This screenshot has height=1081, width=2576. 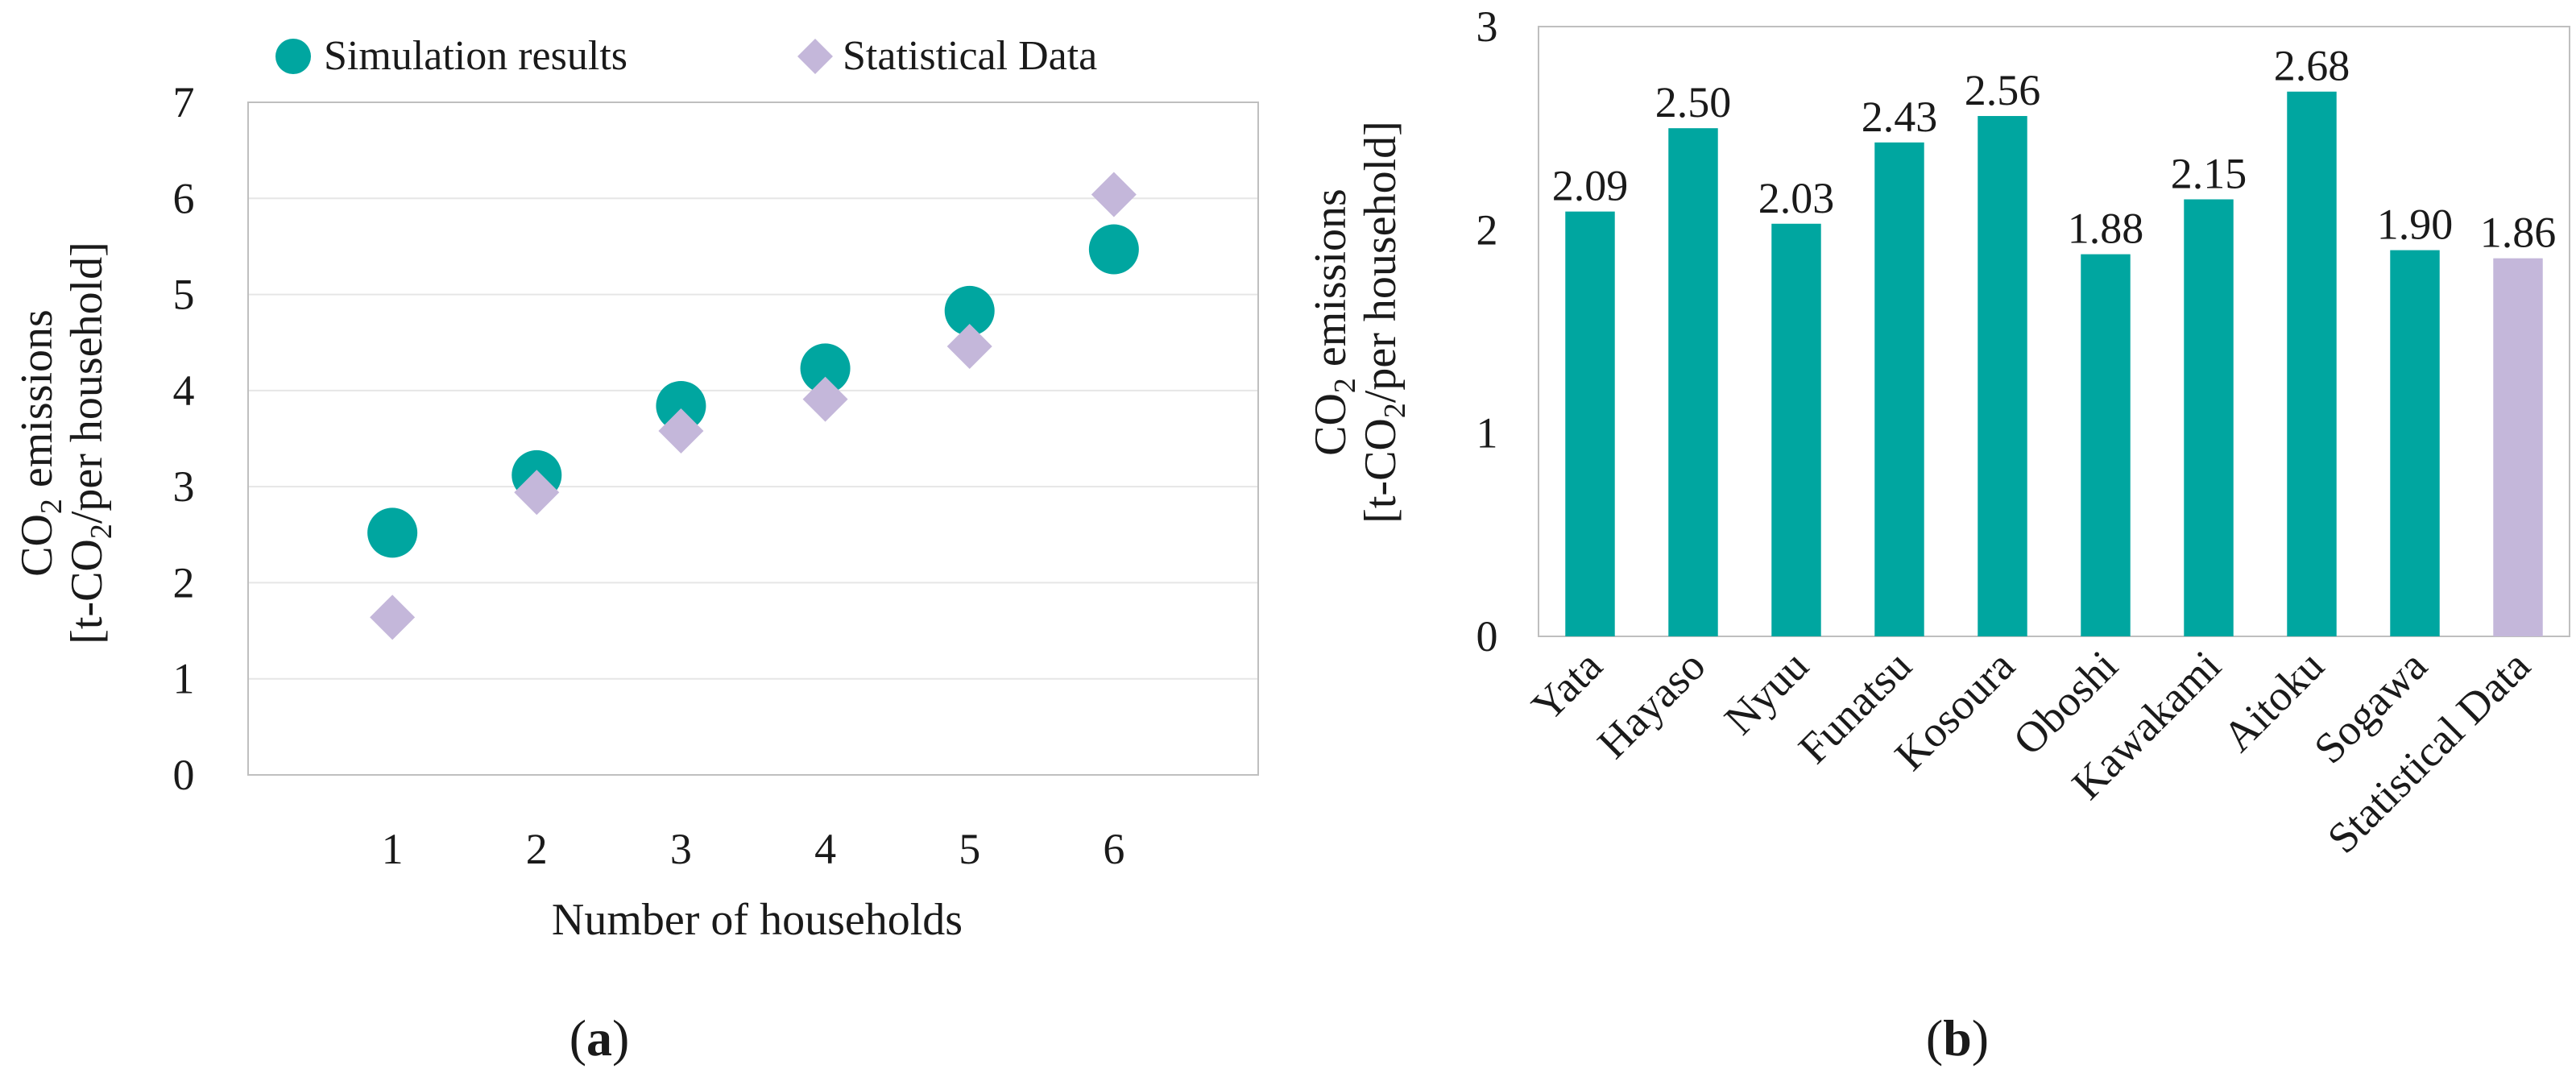 What do you see at coordinates (1900, 117) in the screenshot?
I see `bar-value-label: 2.43` at bounding box center [1900, 117].